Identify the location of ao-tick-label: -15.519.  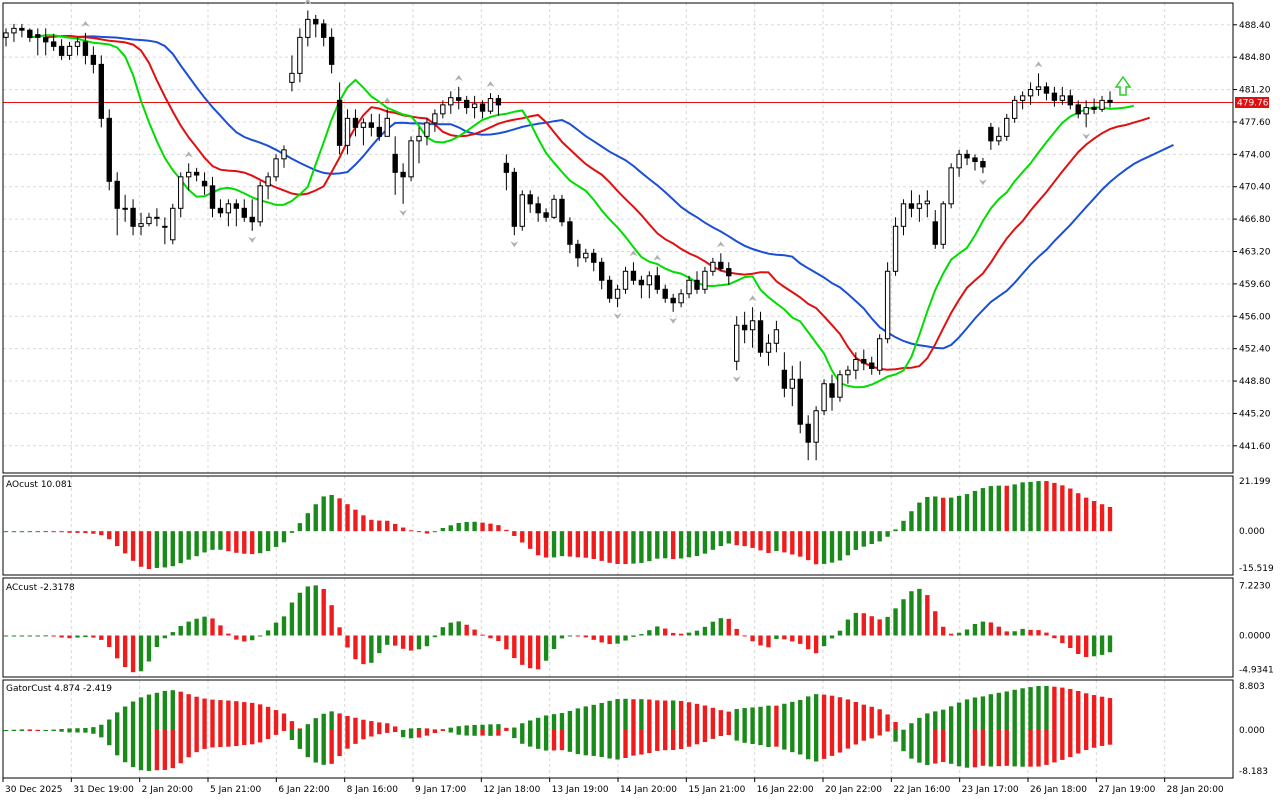
(1256, 569).